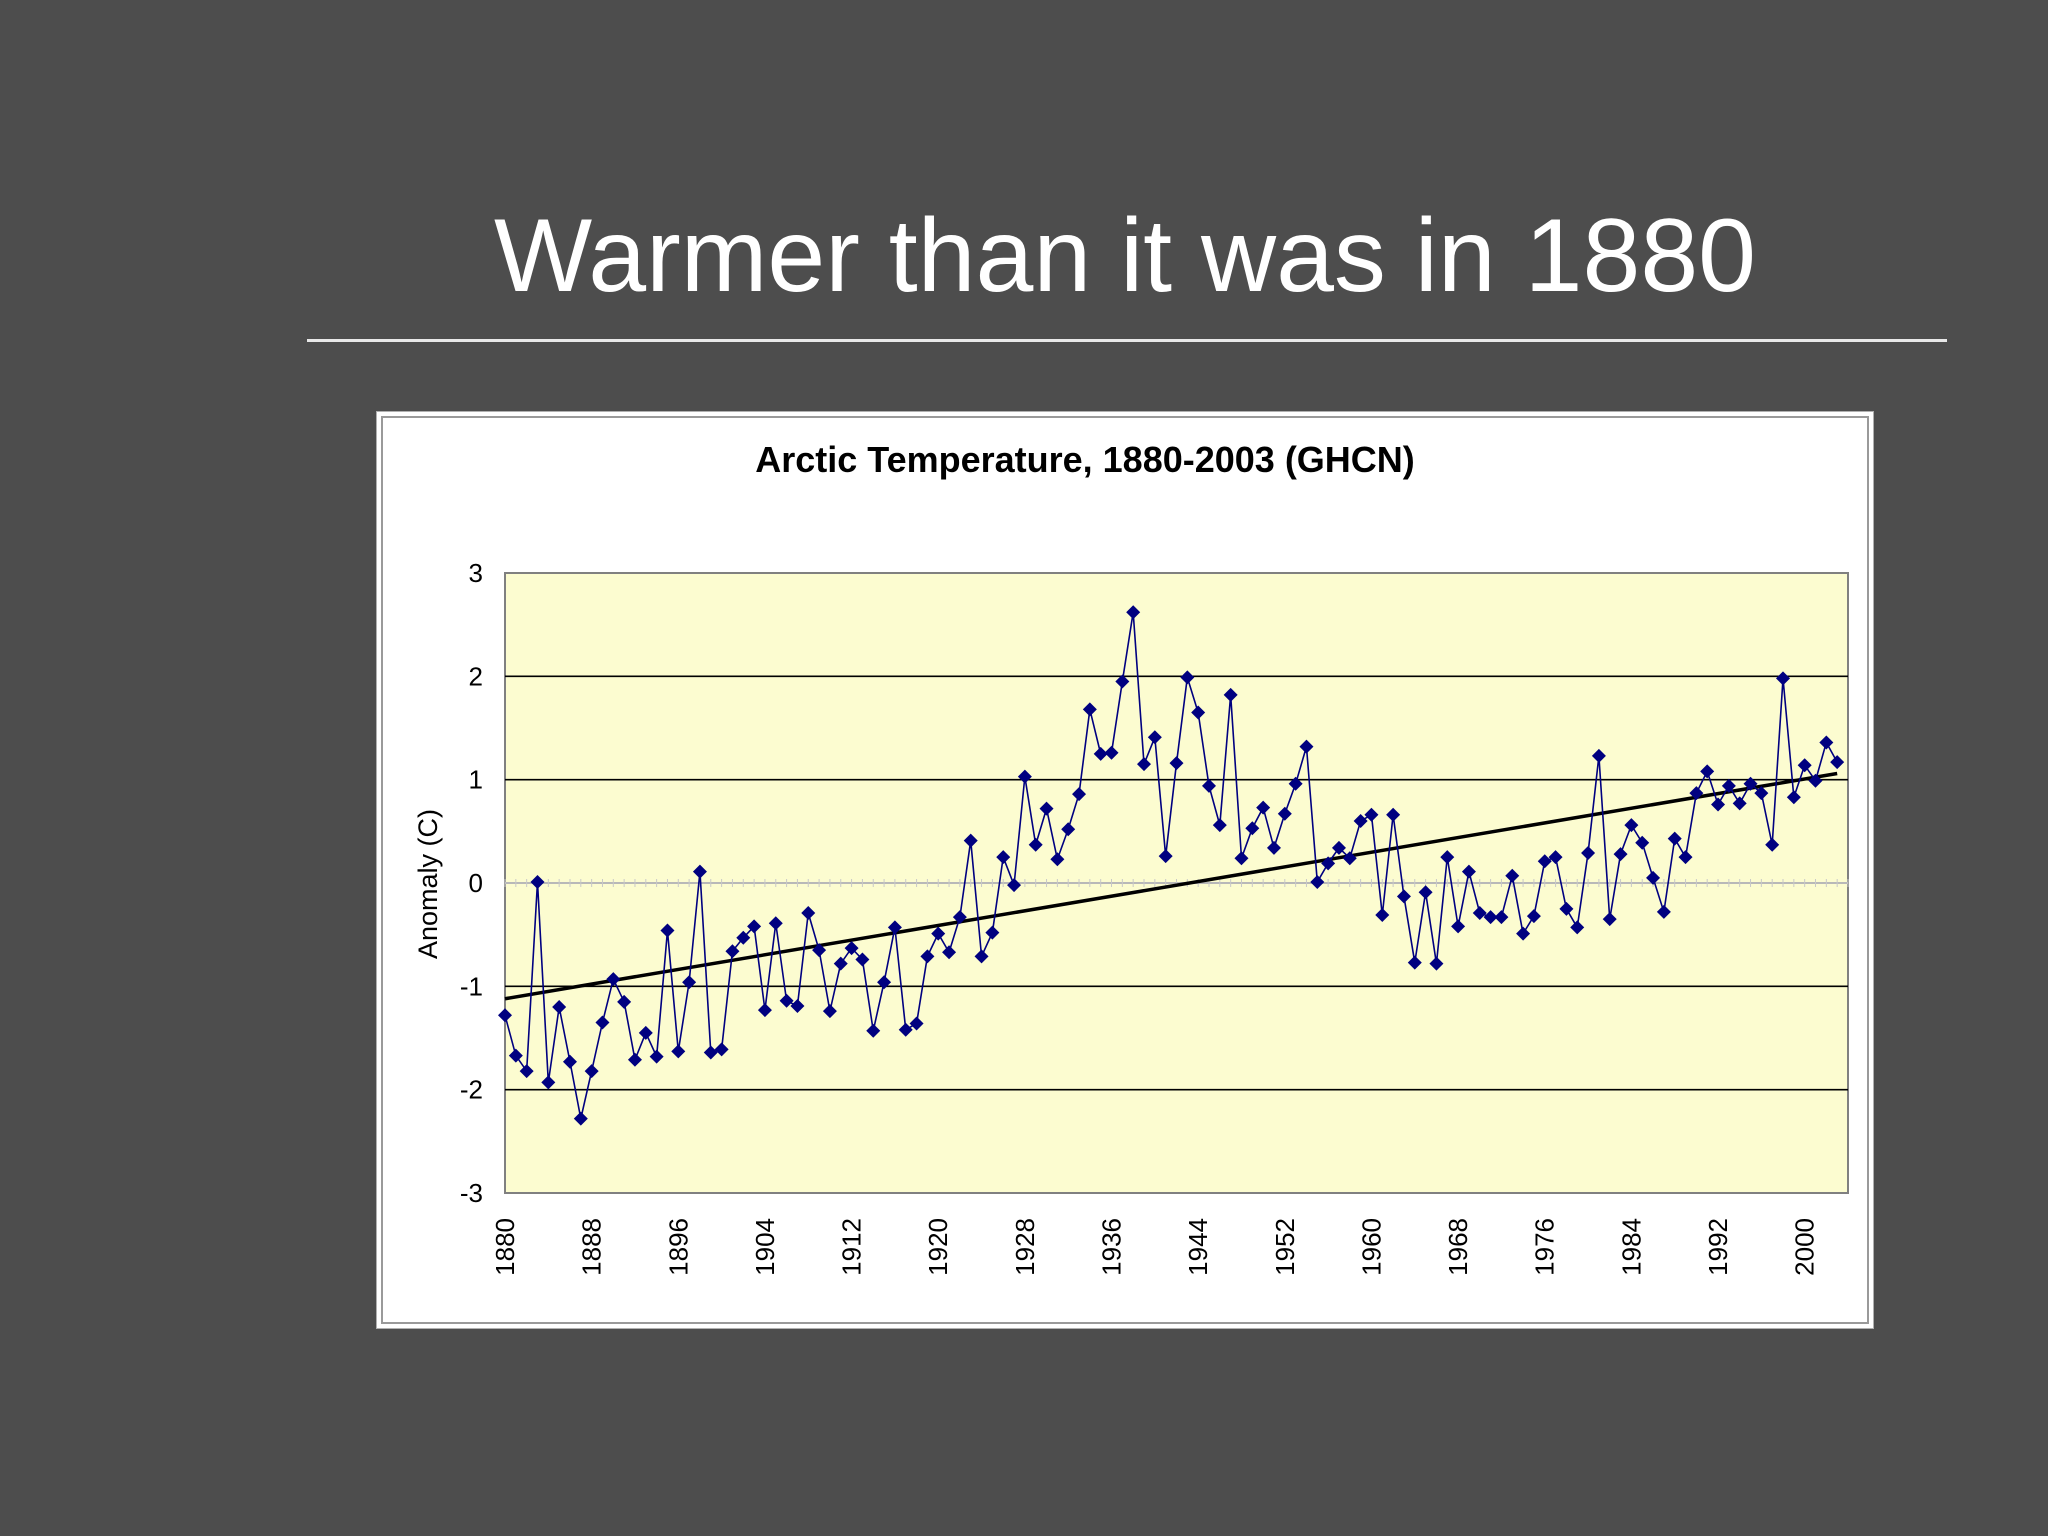  What do you see at coordinates (938, 1247) in the screenshot?
I see `x-tick-label: 1920` at bounding box center [938, 1247].